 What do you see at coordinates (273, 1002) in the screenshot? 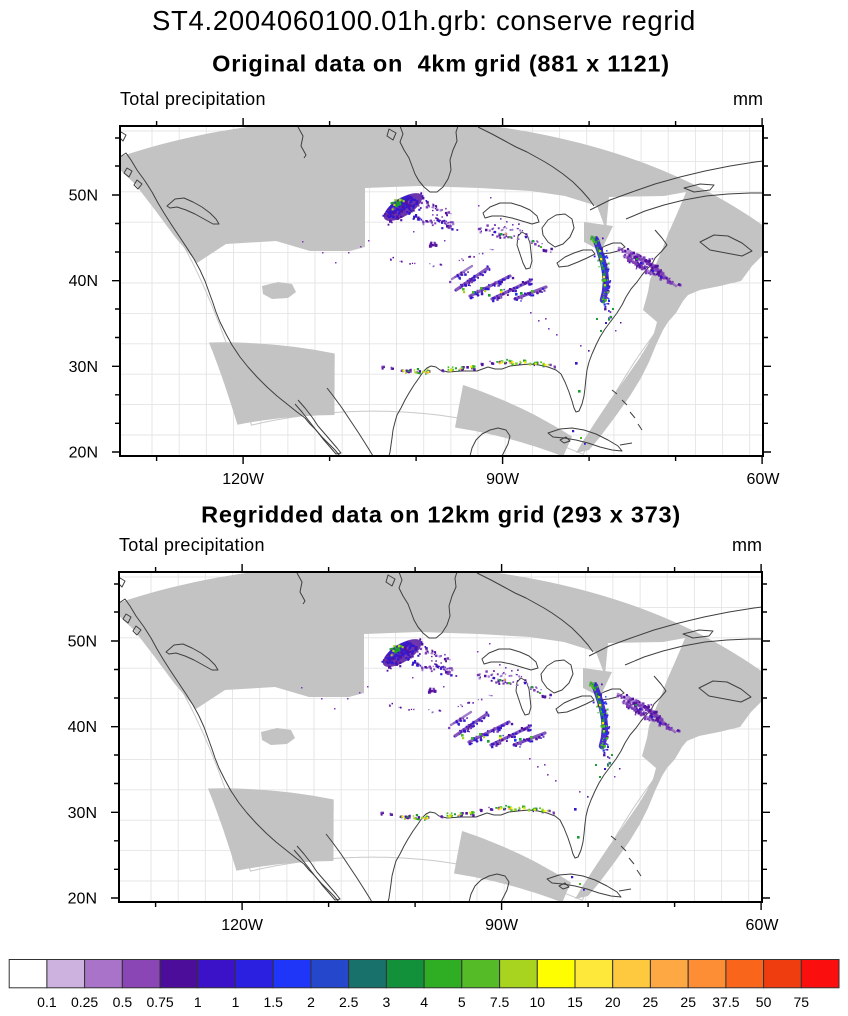
I see `svg-text: 1.5` at bounding box center [273, 1002].